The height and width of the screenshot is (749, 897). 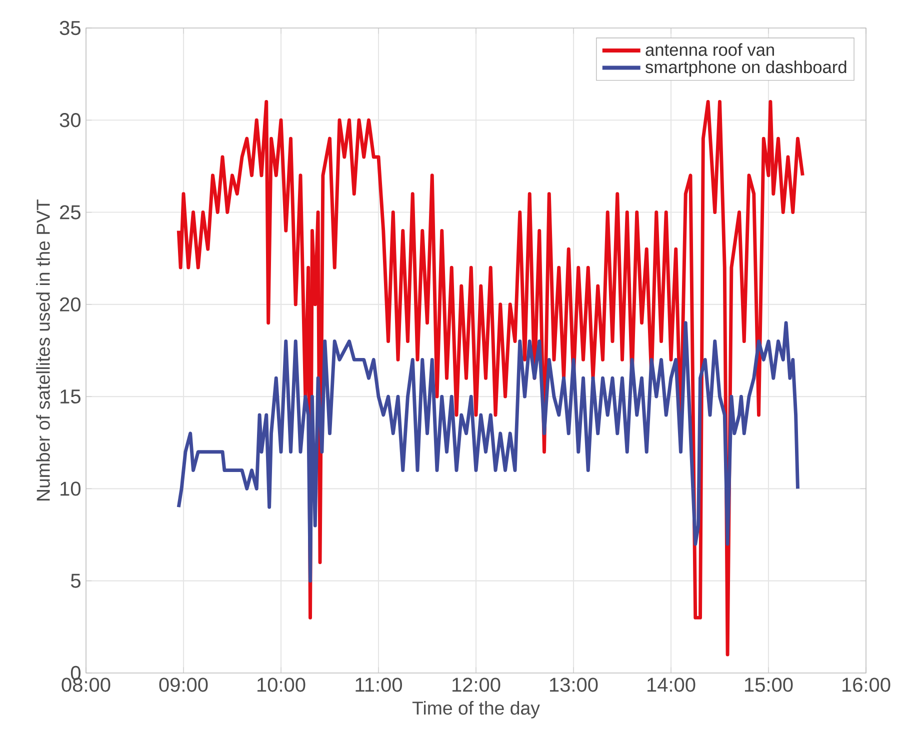 I want to click on x-tick-label: 16:00, so click(x=866, y=685).